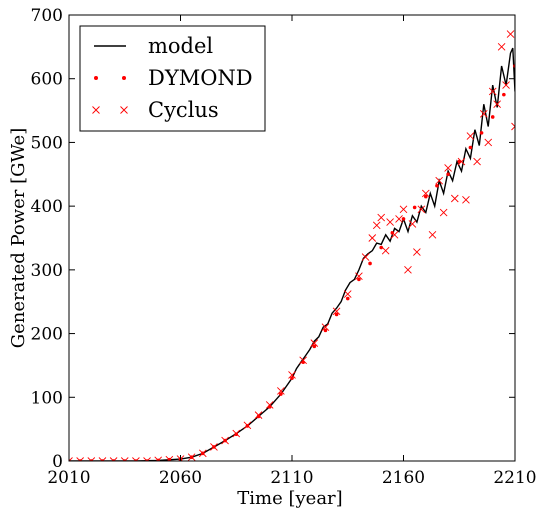 This screenshot has height=514, width=545. Describe the element at coordinates (291, 478) in the screenshot. I see `x-tick-label: 2110` at that location.